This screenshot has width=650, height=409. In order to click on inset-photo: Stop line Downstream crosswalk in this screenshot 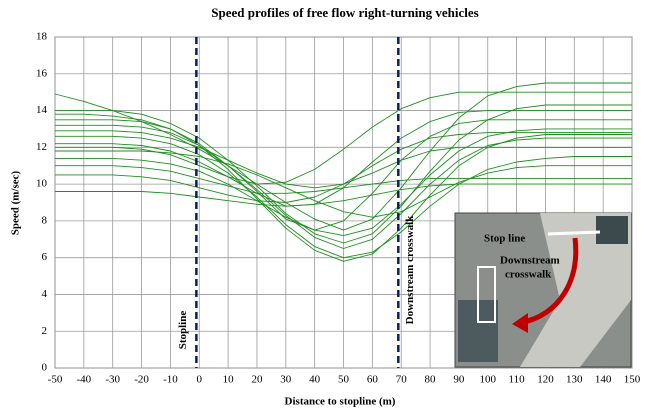, I will do `click(543, 290)`.